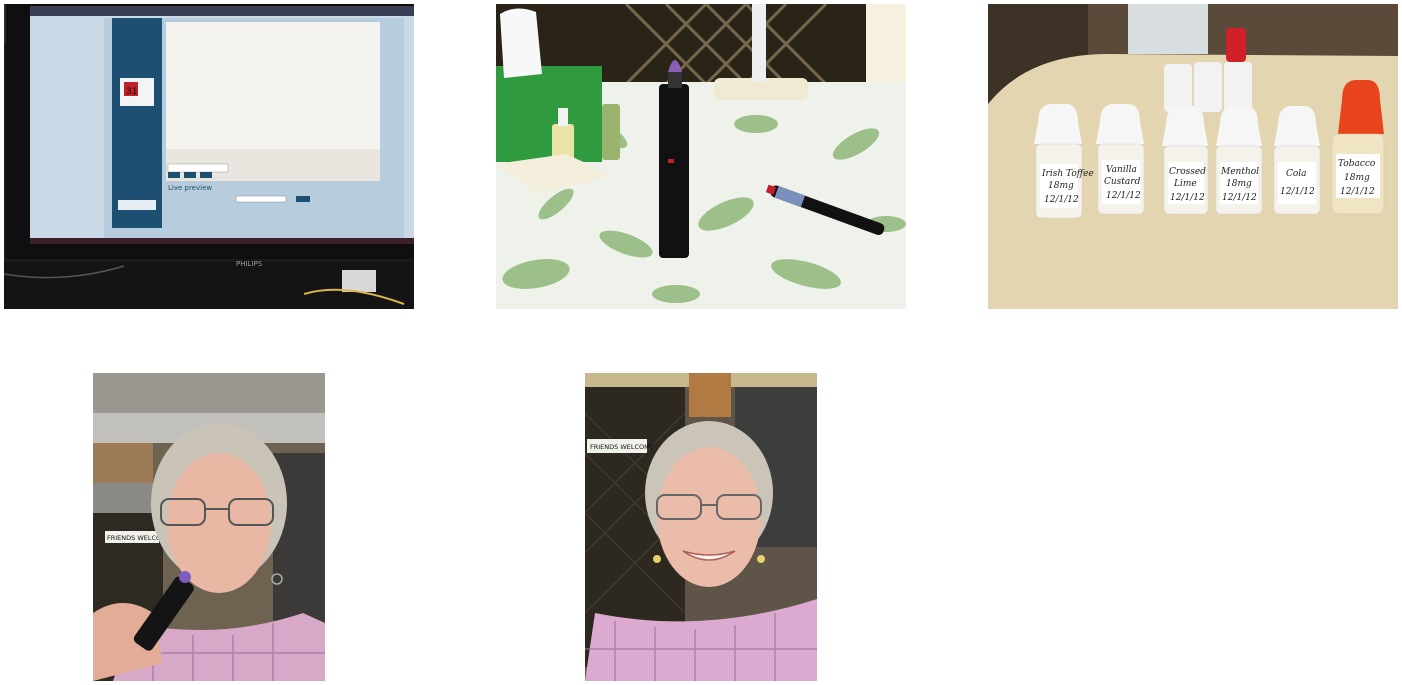 This screenshot has width=1402, height=685. I want to click on monitor-brand: PHILIPS, so click(249, 264).